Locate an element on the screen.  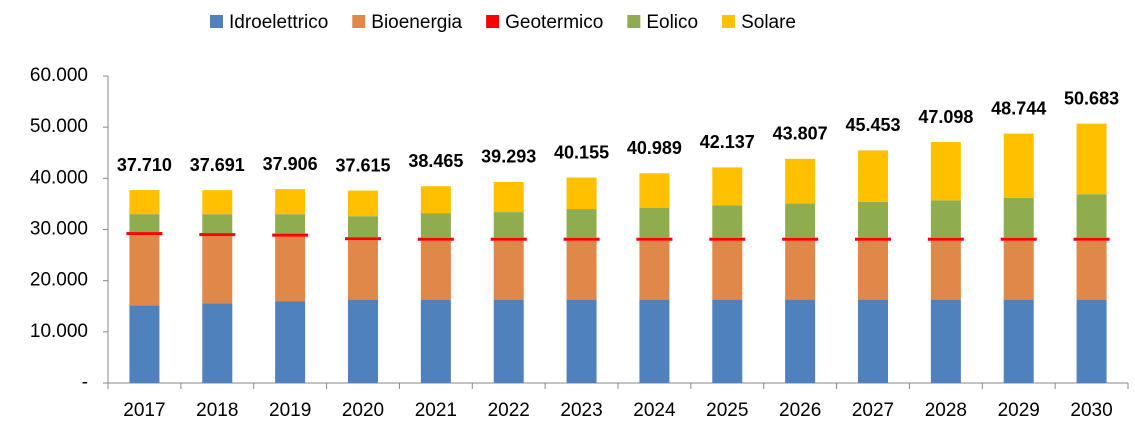
x-tick-label: 2024 is located at coordinates (654, 410).